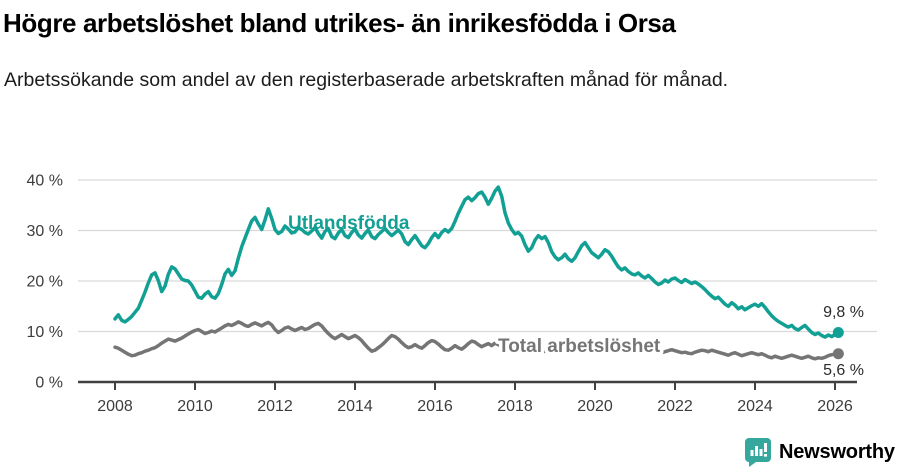 The height and width of the screenshot is (474, 900). I want to click on newsworthy-wordmark: Newsworthy, so click(837, 451).